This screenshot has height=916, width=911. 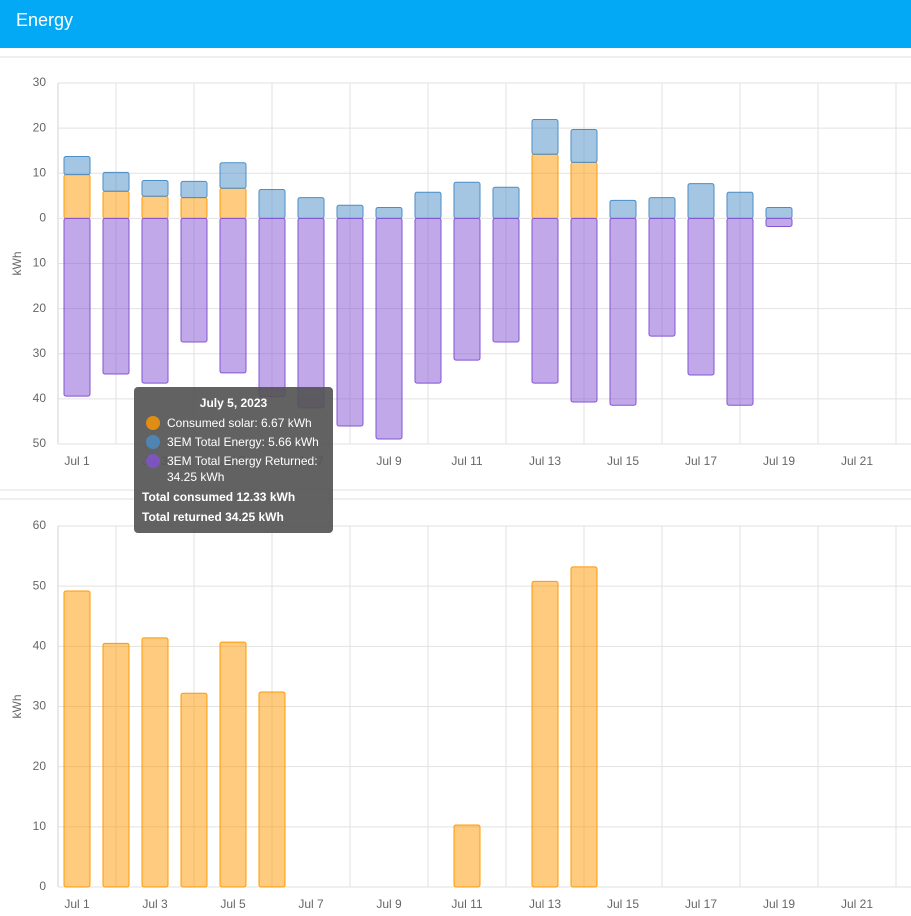 I want to click on tooltip-item: 3EM Total Energy: 5.66 kWh, so click(x=233, y=442).